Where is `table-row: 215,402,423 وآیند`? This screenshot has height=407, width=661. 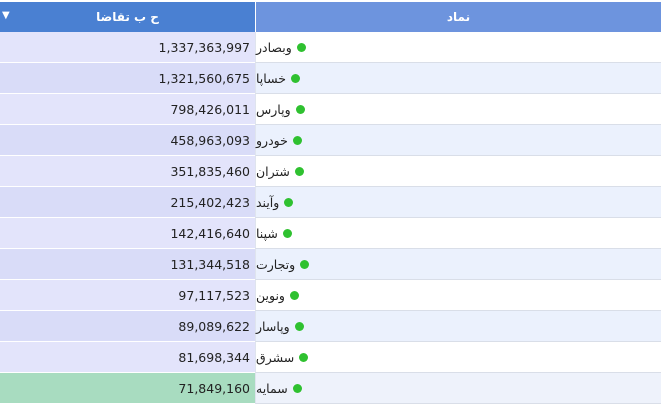 table-row: 215,402,423 وآیند is located at coordinates (330, 202).